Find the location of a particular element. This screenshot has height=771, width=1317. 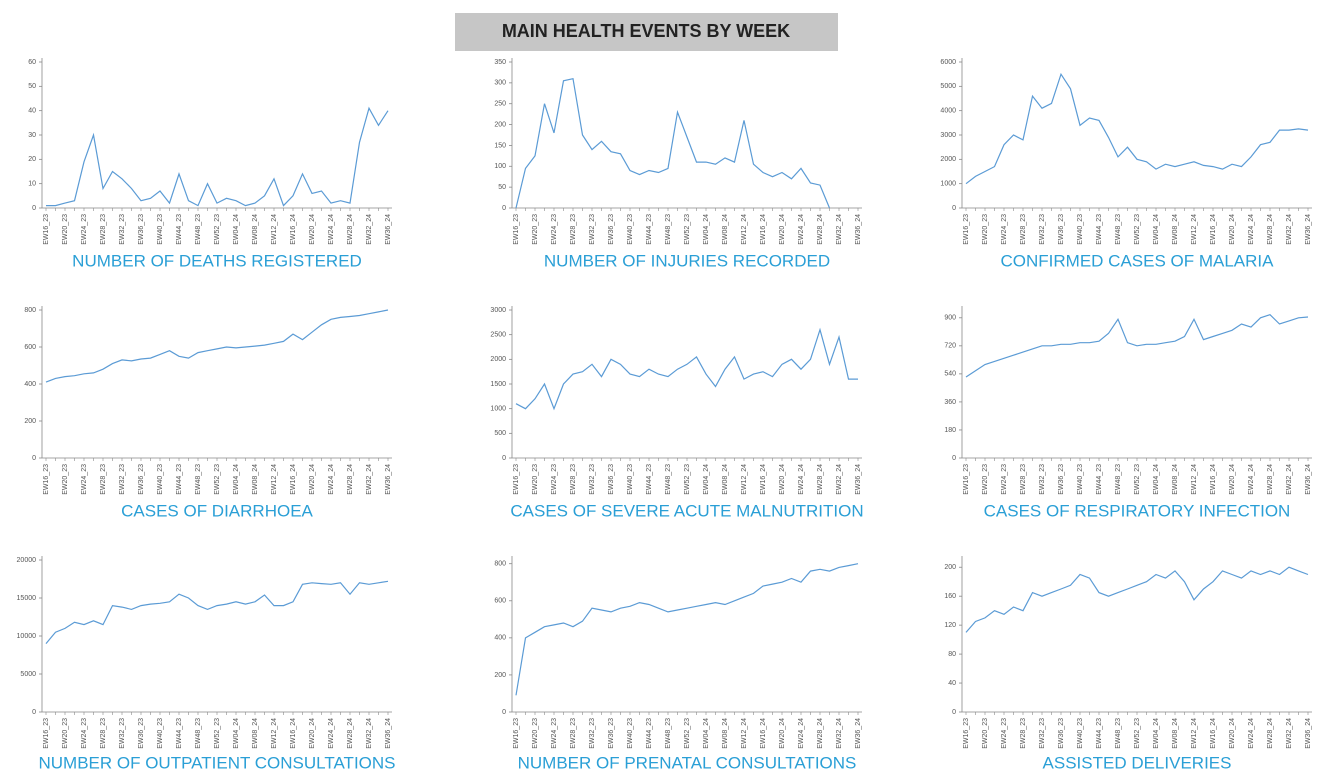

y-tick-label: 20 is located at coordinates (32, 159).